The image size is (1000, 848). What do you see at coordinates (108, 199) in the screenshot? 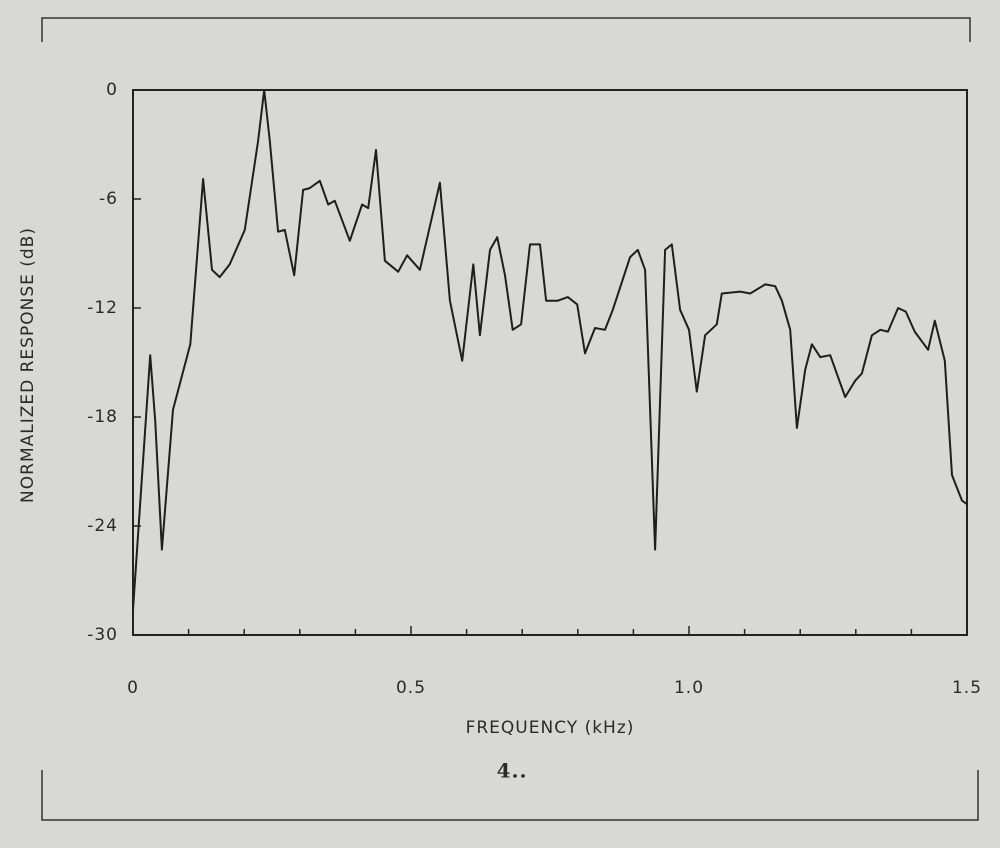
I see `y-tick-label: -6` at bounding box center [108, 199].